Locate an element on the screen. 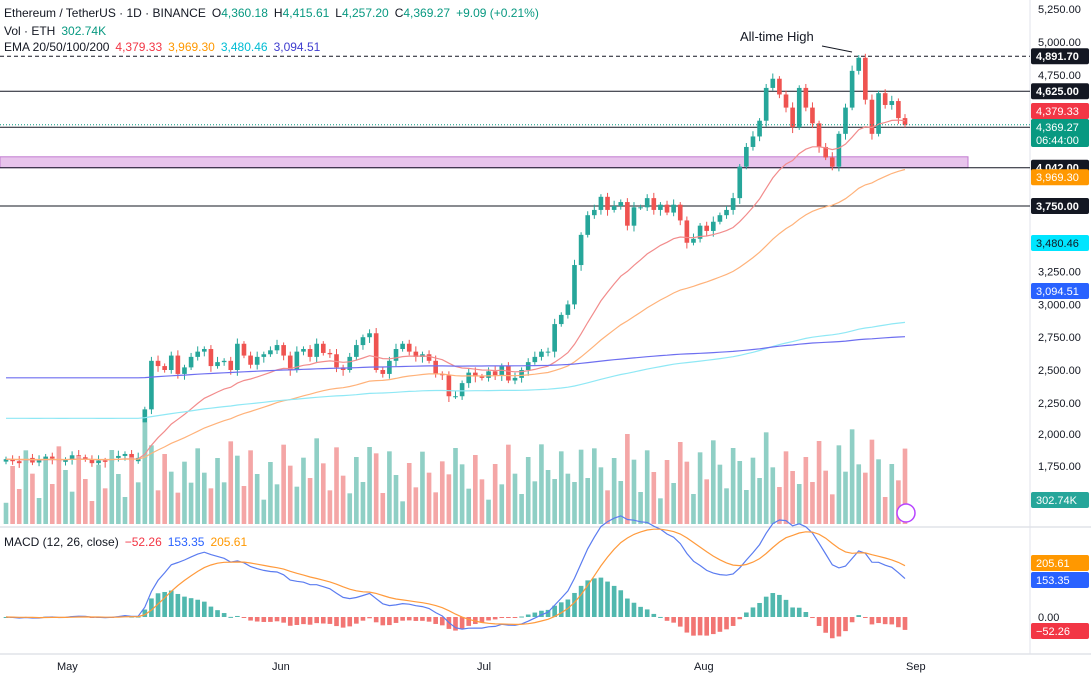 This screenshot has width=1091, height=675. low-value: 4,257.20 is located at coordinates (365, 13).